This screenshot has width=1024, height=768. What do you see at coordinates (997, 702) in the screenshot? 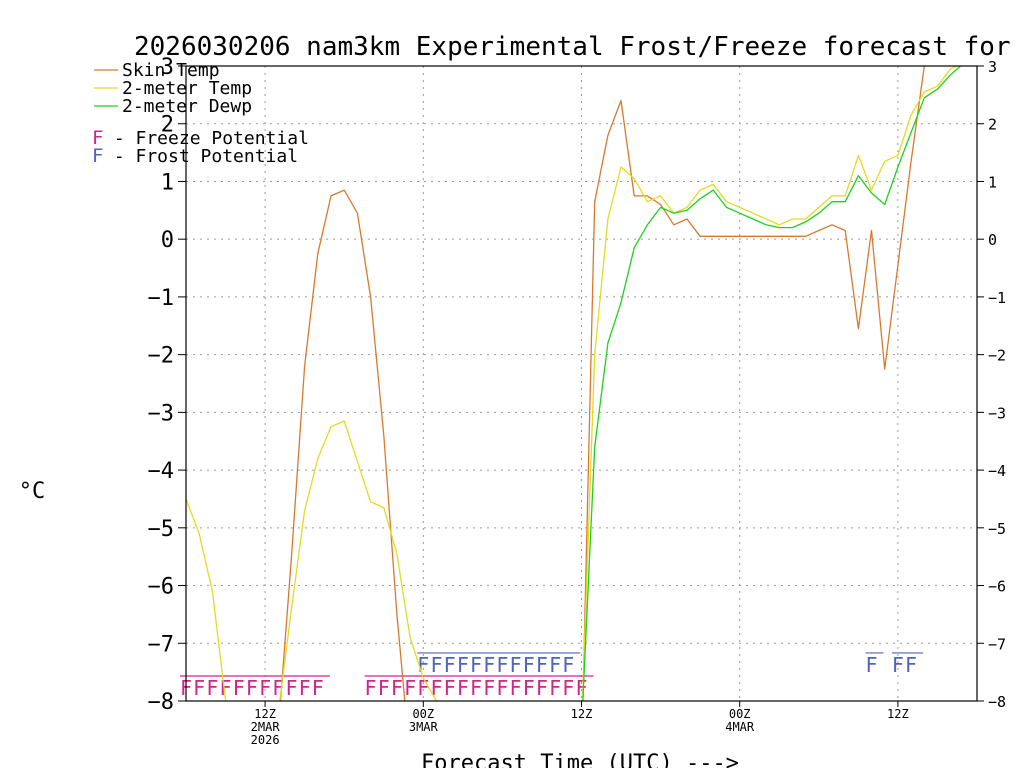
I see `y-tick-label-right: −8` at bounding box center [997, 702].